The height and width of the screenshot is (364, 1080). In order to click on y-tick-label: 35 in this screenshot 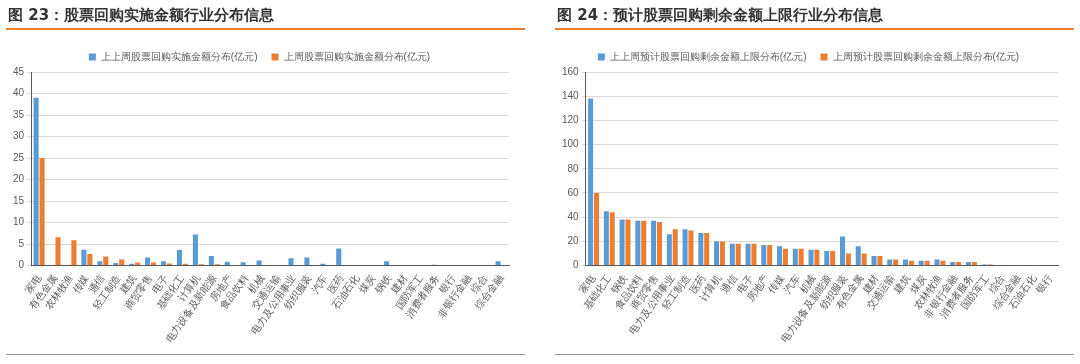, I will do `click(19, 114)`.